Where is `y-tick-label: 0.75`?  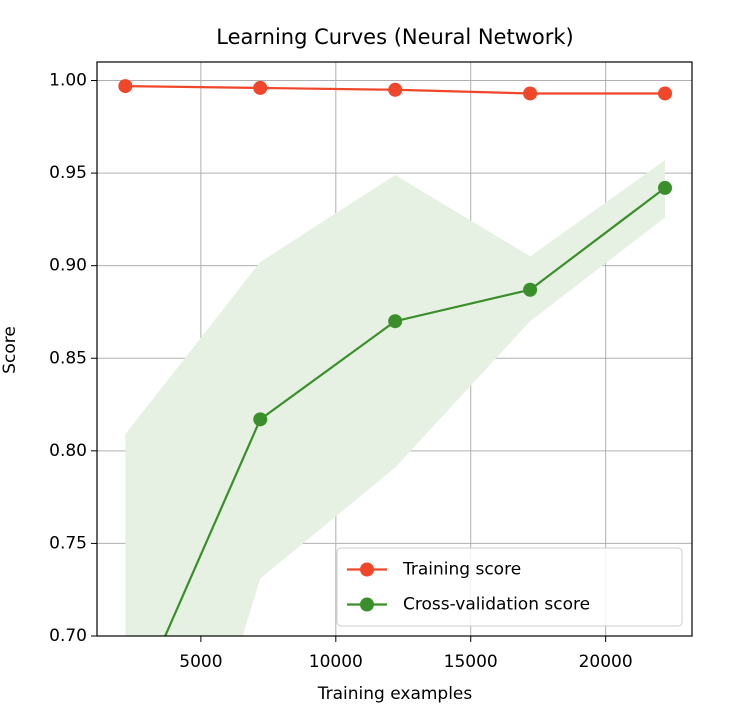
y-tick-label: 0.75 is located at coordinates (68, 543).